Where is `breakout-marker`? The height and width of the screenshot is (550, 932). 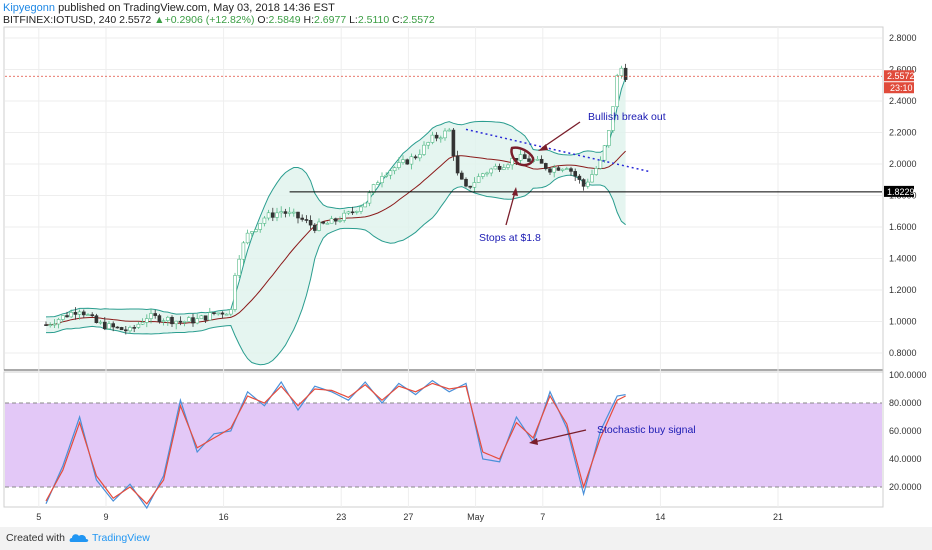
breakout-marker is located at coordinates (522, 156).